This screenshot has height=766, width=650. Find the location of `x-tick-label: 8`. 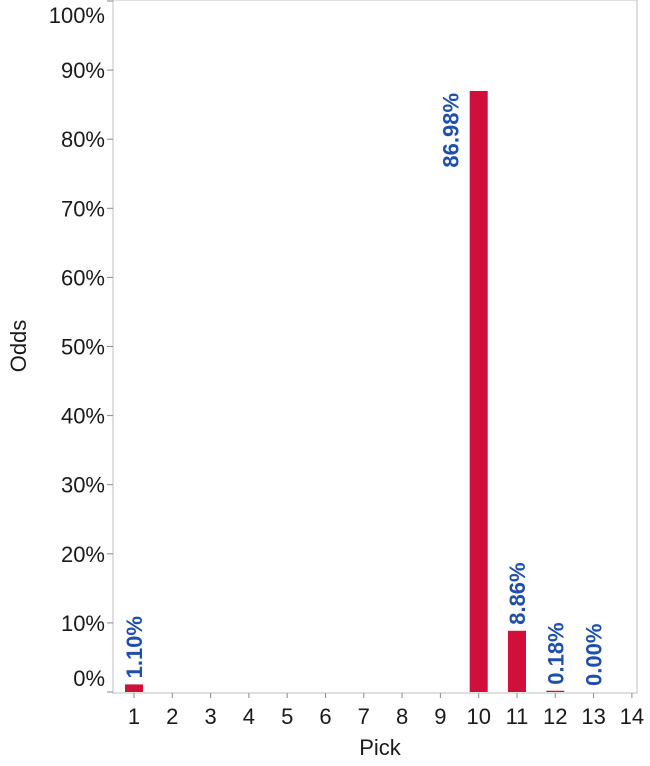

x-tick-label: 8 is located at coordinates (402, 716).